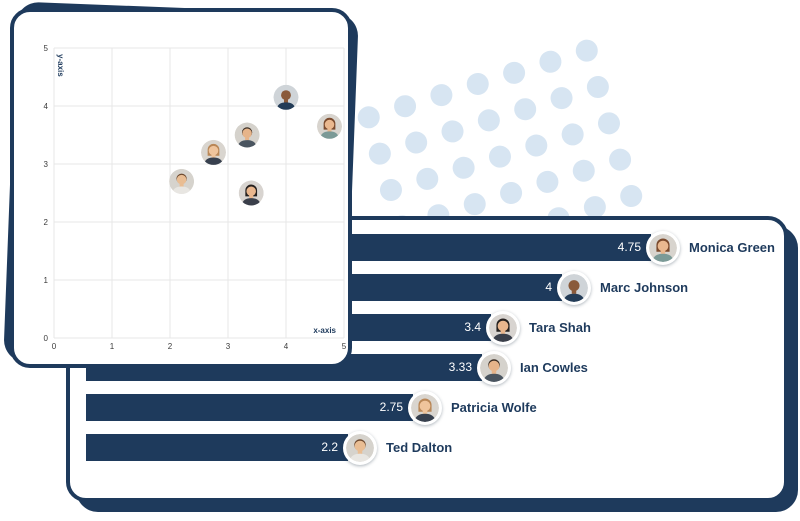 The width and height of the screenshot is (800, 521). Describe the element at coordinates (548, 287) in the screenshot. I see `bar-value-label: 4` at that location.